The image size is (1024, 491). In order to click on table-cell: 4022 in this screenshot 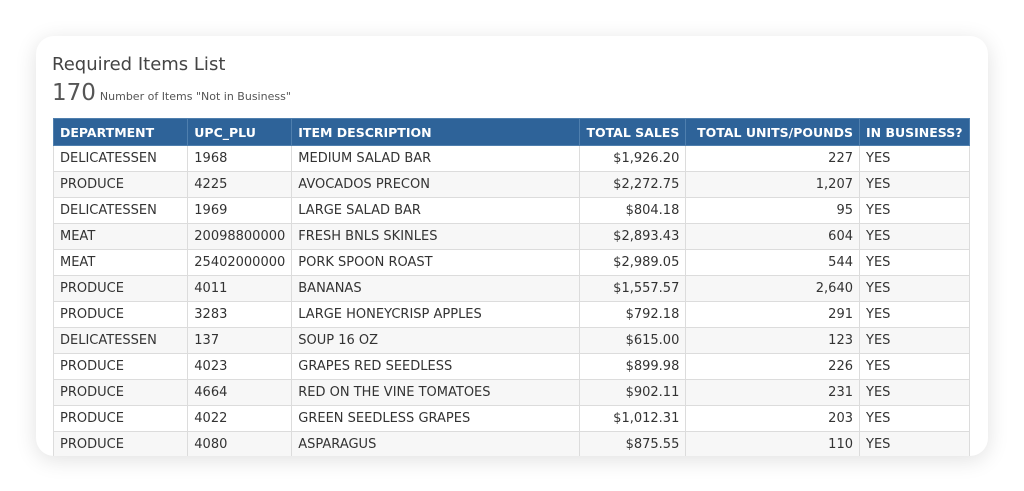, I will do `click(240, 418)`.